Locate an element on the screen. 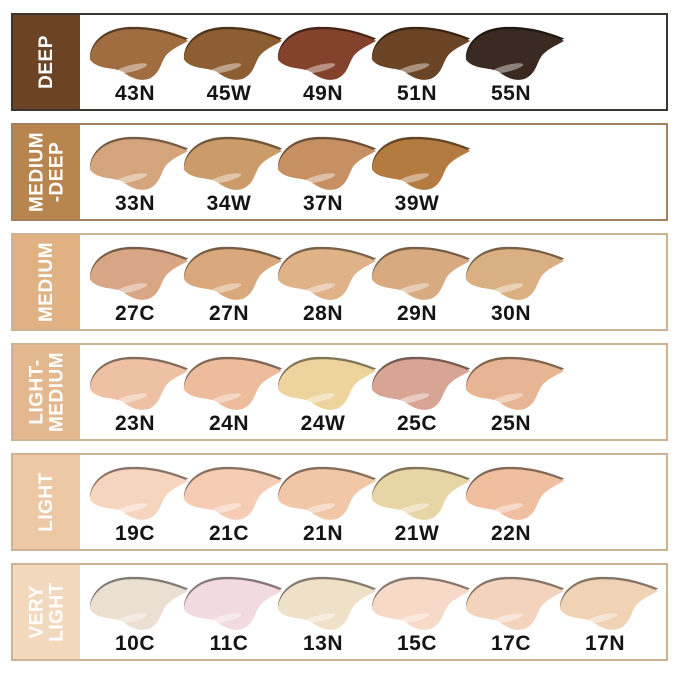 The image size is (679, 679). category-sidebar: MEDIUM -DEEP is located at coordinates (46, 172).